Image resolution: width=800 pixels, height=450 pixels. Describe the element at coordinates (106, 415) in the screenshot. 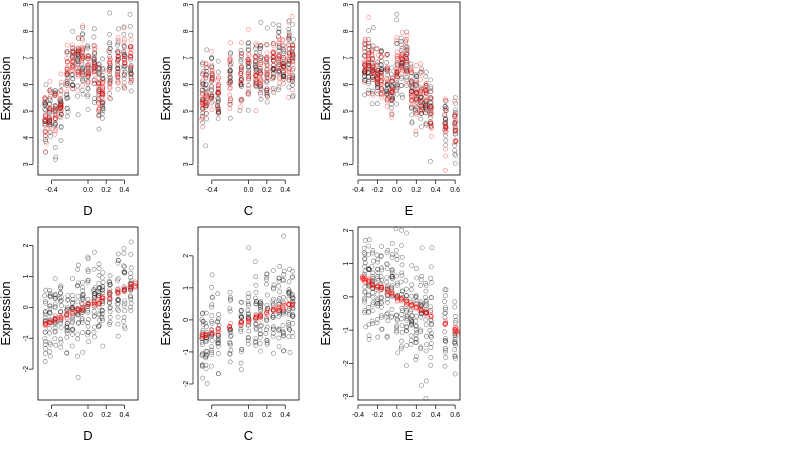

I see `chart3-x-tick-label-2: 0.2` at that location.